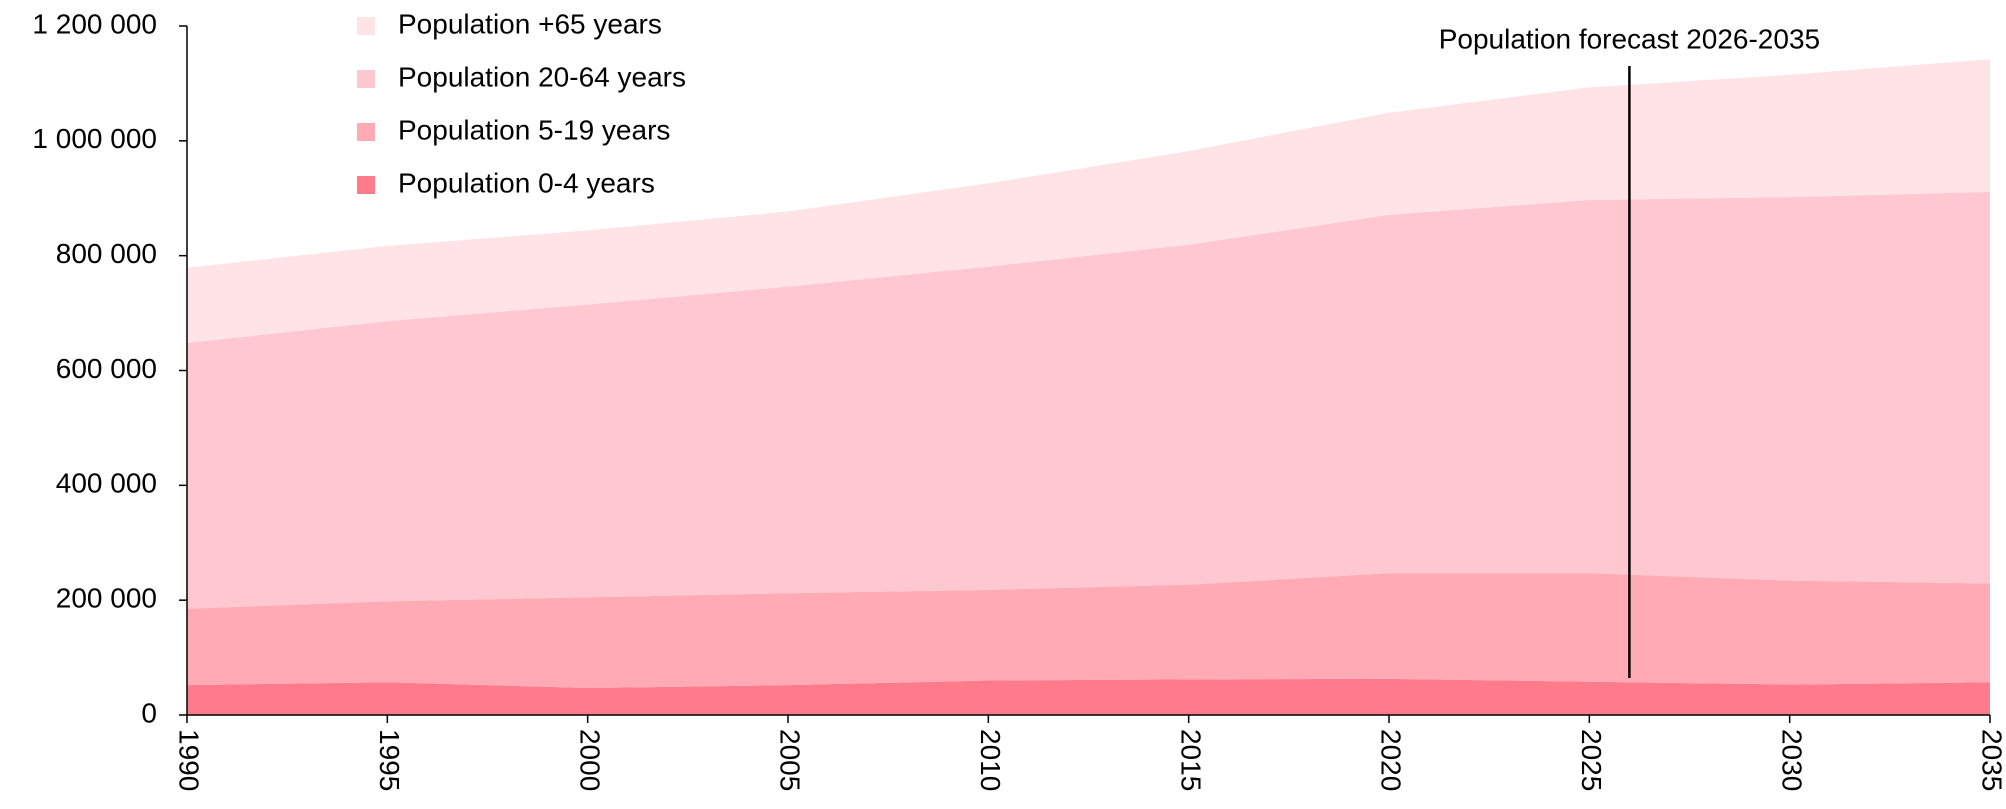  I want to click on annotation: Population forecast 2026-2035, so click(1629, 38).